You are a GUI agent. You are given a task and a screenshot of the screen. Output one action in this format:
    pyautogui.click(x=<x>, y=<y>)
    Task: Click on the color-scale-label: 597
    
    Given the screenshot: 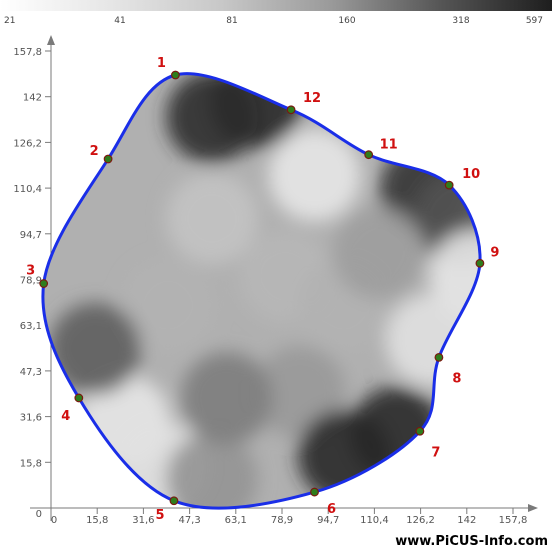 What is the action you would take?
    pyautogui.click(x=534, y=21)
    